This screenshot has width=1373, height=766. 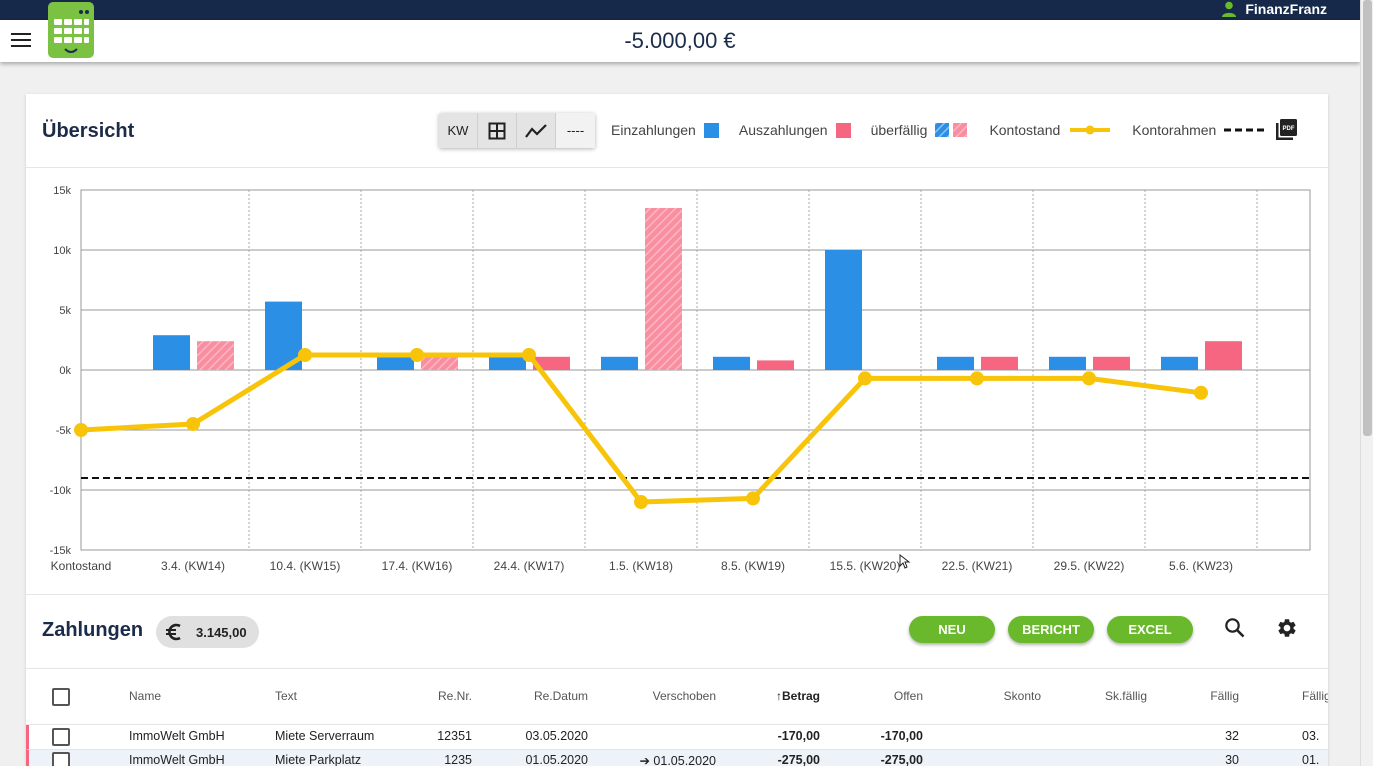 What do you see at coordinates (1224, 696) in the screenshot?
I see `col-faellig: Fällig` at bounding box center [1224, 696].